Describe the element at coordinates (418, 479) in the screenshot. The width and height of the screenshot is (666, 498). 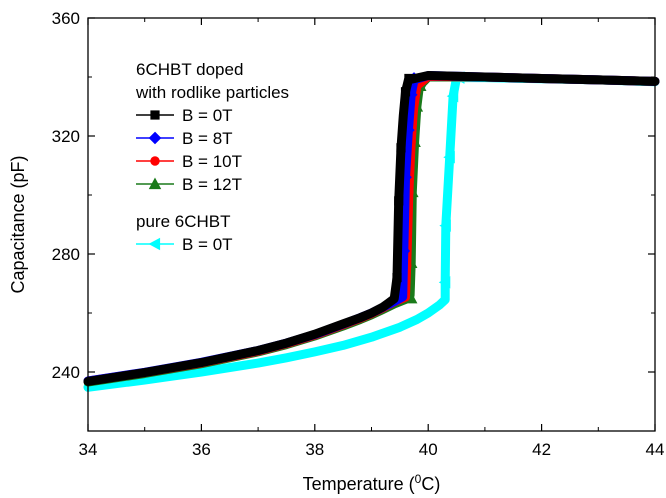
I see `x-axis-title-superscript: 0` at that location.